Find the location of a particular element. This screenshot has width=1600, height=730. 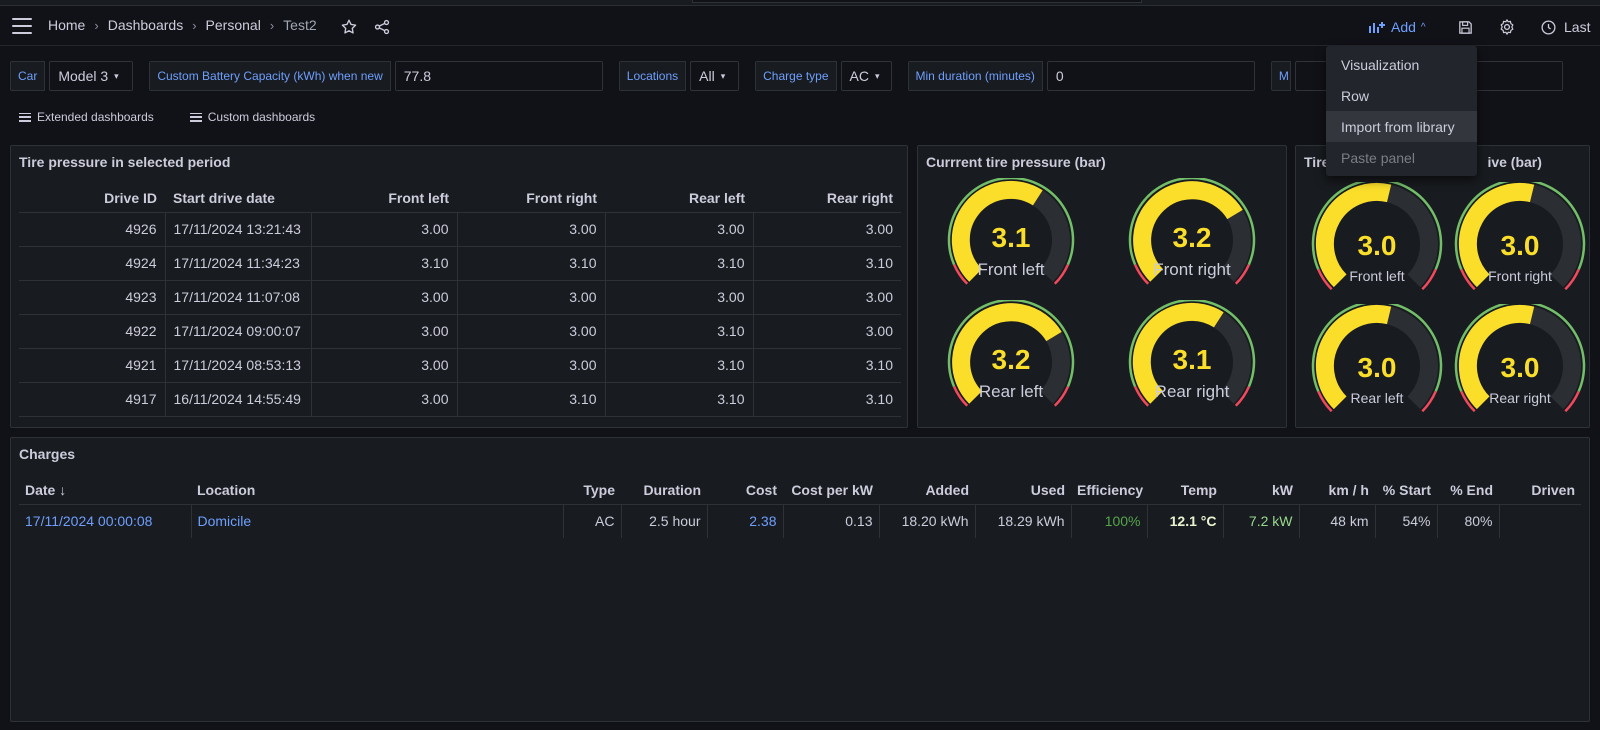

min-duration-input is located at coordinates (1150, 76).